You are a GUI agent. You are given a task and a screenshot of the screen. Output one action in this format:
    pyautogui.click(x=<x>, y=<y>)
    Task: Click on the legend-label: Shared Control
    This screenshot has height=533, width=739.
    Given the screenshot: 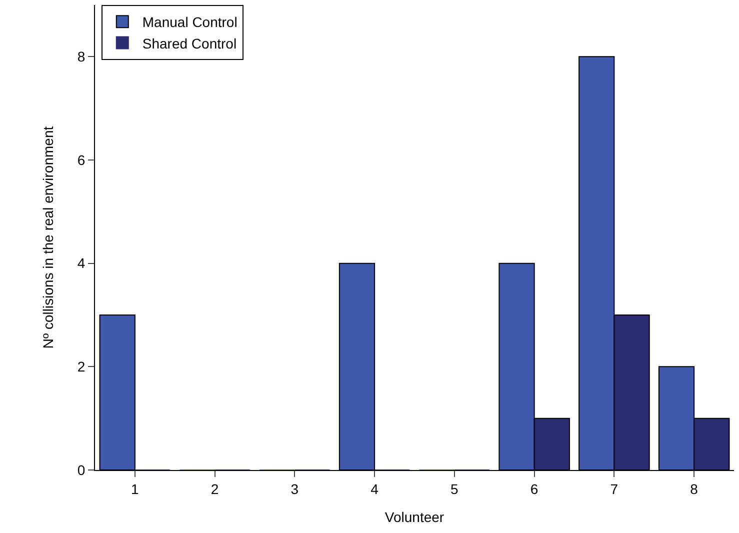 What is the action you would take?
    pyautogui.click(x=189, y=43)
    